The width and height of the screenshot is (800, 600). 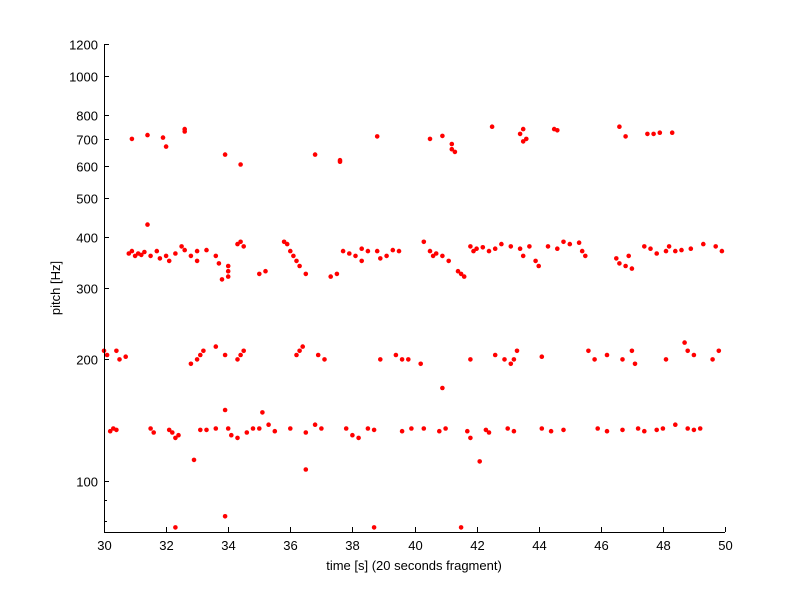 I want to click on x-tick-label: 34, so click(x=228, y=545).